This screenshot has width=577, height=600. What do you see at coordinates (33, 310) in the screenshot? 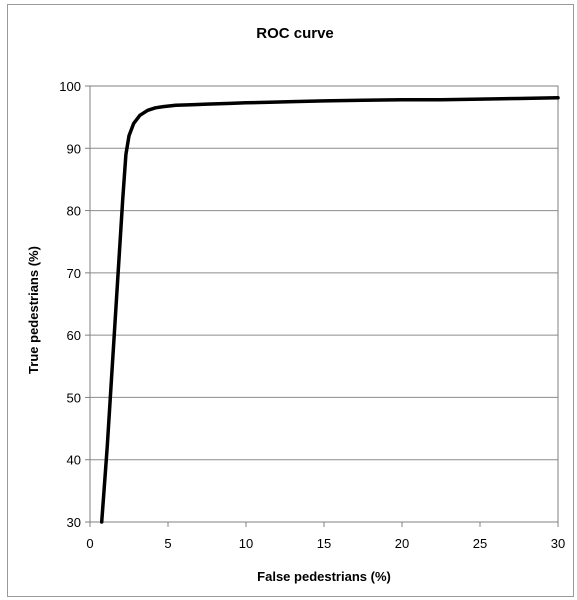
I see `y-axis-label: True pedestrians (%)` at bounding box center [33, 310].